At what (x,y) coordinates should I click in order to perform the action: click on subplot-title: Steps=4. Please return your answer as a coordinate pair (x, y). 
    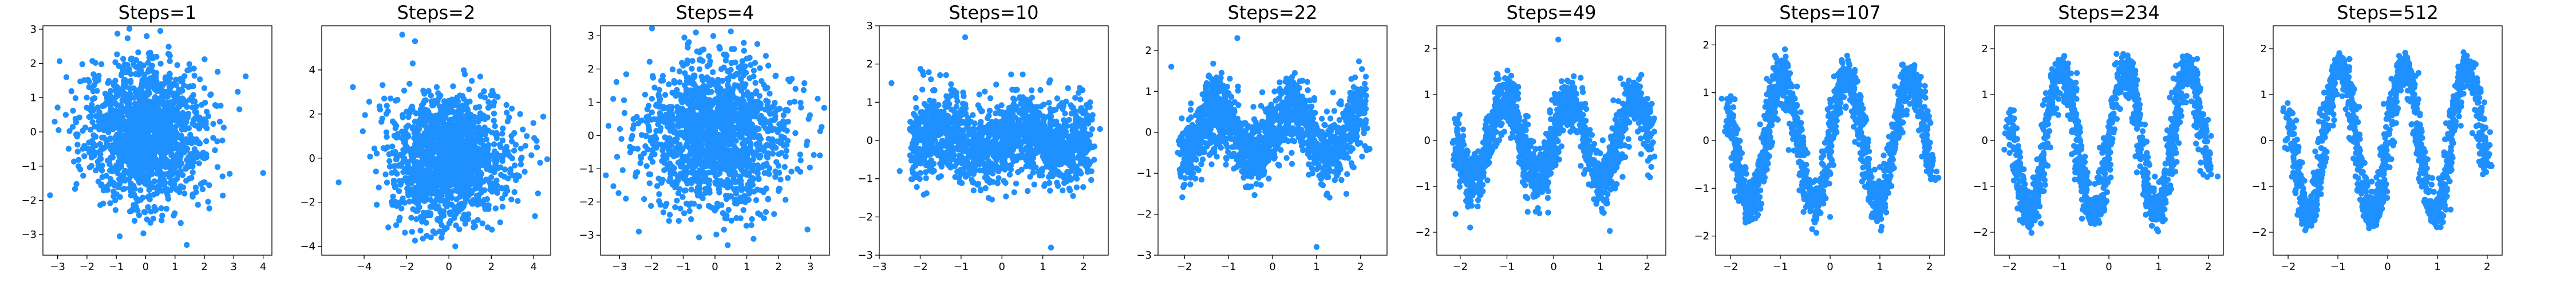
    Looking at the image, I should click on (715, 13).